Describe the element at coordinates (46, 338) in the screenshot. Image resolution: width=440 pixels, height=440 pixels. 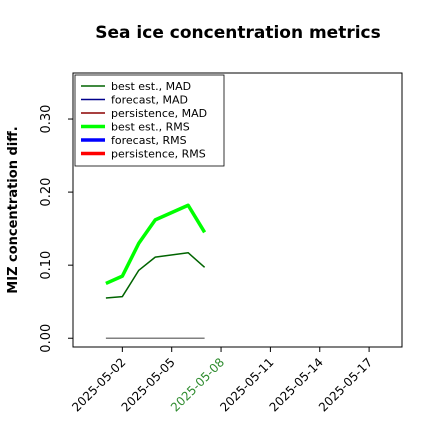
I see `y-tick-label: 0.00` at that location.